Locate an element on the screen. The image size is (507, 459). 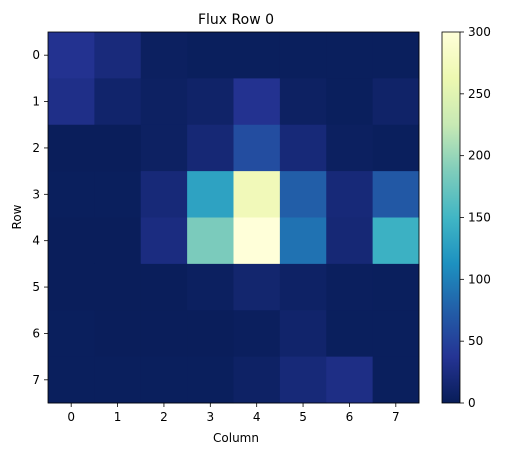
y-tick-label: 0 is located at coordinates (36, 55).